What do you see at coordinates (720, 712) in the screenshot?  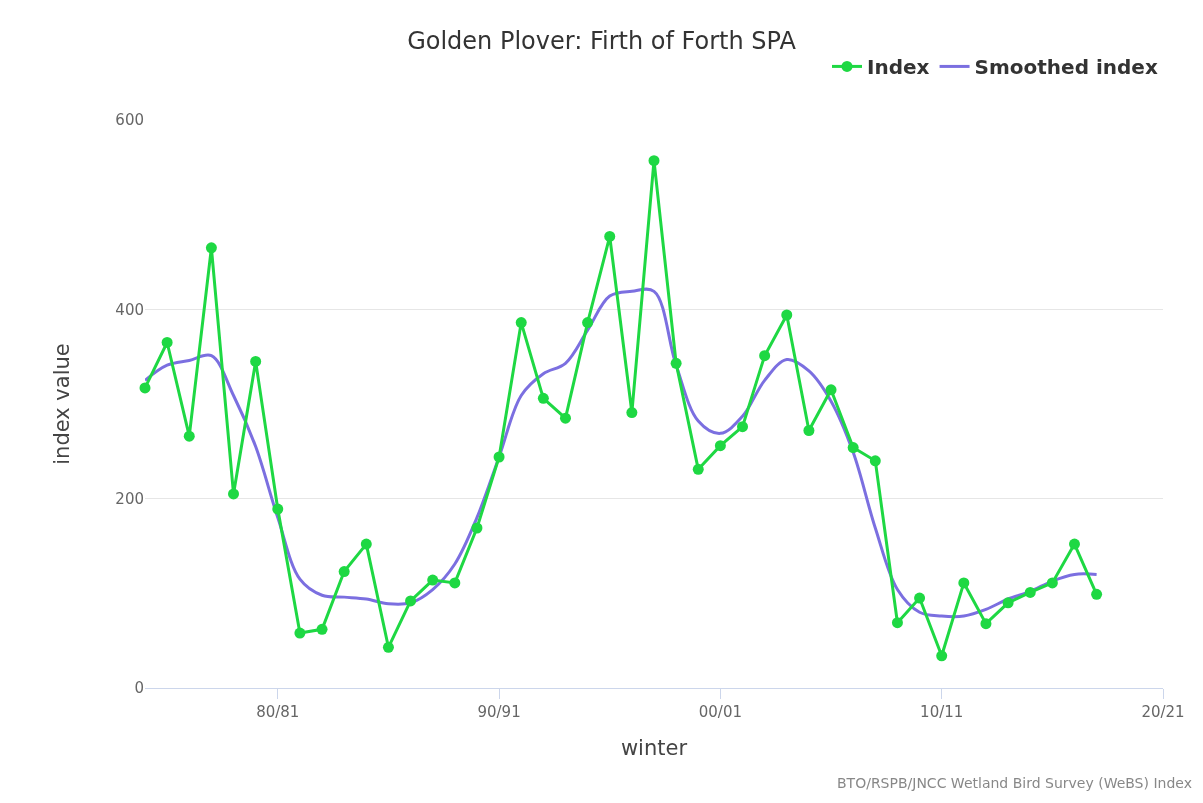 I see `x-tick-label: 00/01` at bounding box center [720, 712].